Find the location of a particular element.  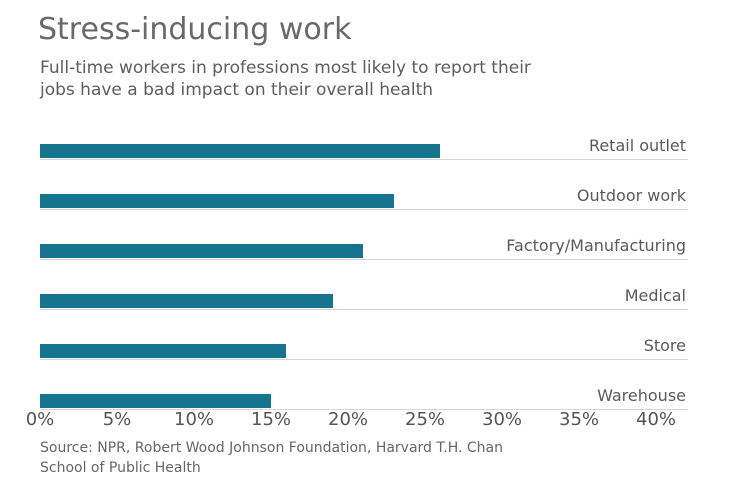

bar-row: Store is located at coordinates (364, 335).